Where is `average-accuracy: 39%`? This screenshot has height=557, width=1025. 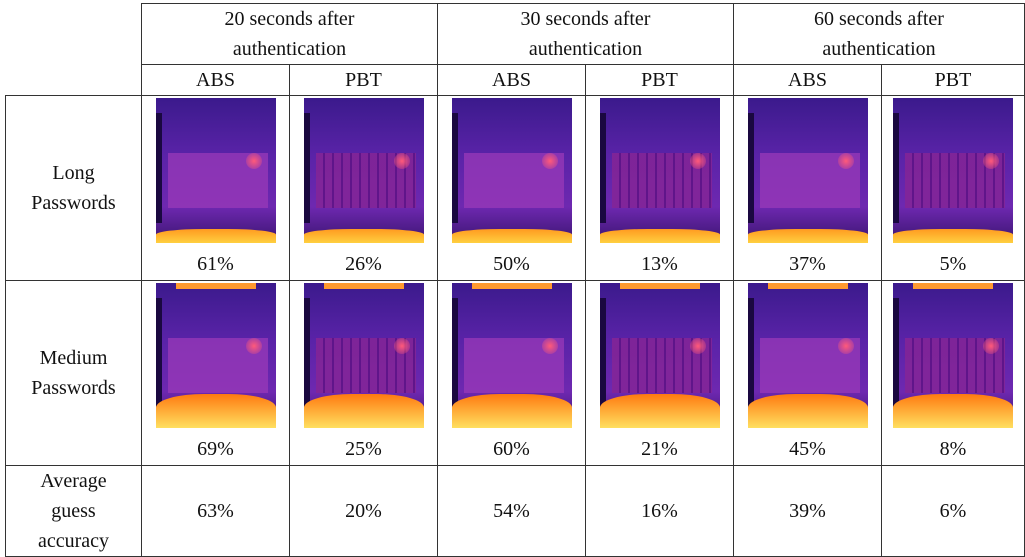 average-accuracy: 39% is located at coordinates (807, 511).